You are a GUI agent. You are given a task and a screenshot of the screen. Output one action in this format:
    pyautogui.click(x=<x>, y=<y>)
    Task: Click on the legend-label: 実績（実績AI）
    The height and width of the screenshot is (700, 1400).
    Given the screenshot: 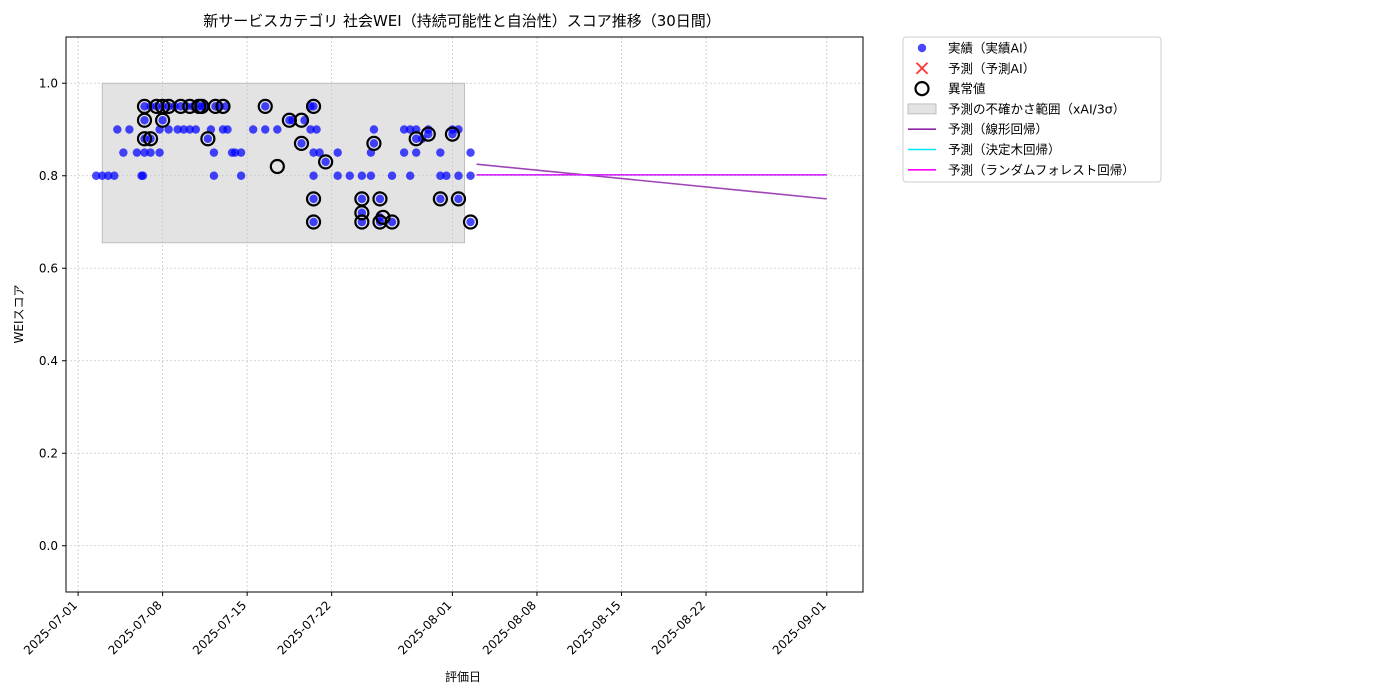 What is the action you would take?
    pyautogui.click(x=991, y=48)
    